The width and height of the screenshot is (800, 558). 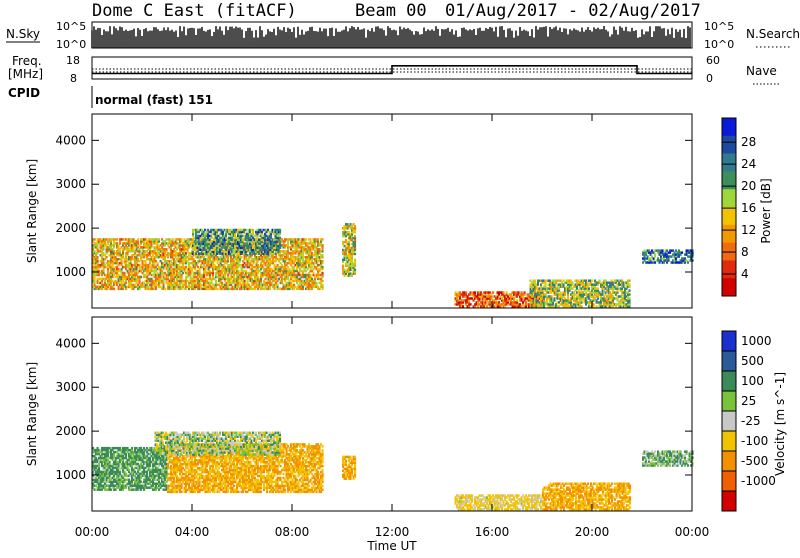 What do you see at coordinates (73, 60) in the screenshot?
I see `freq-hi-tick: 18` at bounding box center [73, 60].